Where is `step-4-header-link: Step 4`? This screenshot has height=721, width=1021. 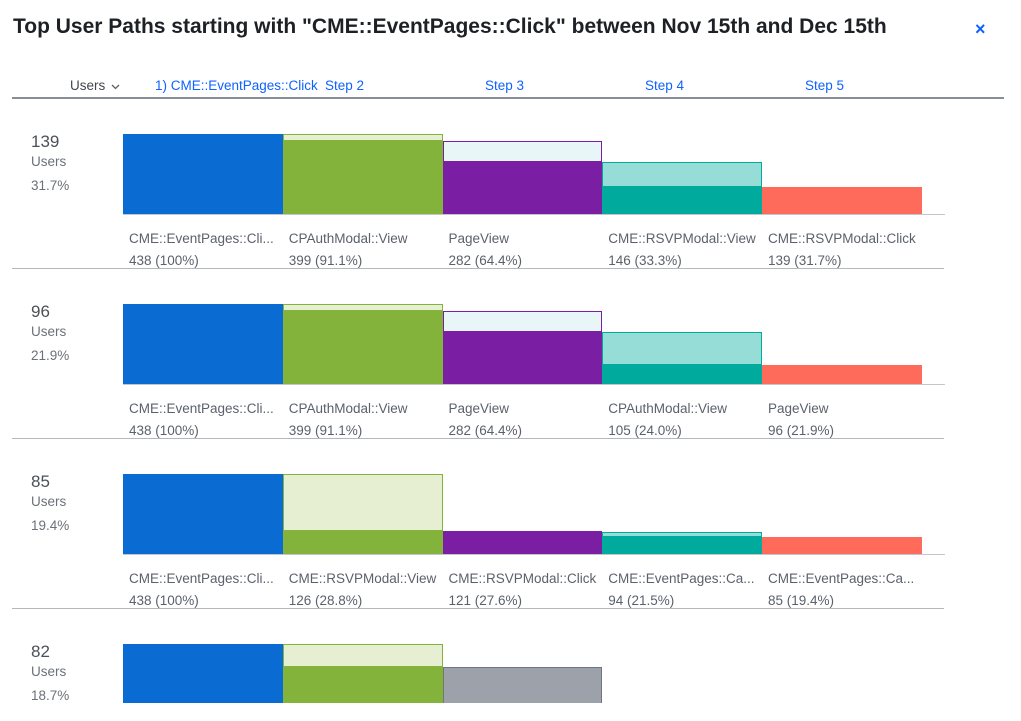
step-4-header-link: Step 4 is located at coordinates (665, 85).